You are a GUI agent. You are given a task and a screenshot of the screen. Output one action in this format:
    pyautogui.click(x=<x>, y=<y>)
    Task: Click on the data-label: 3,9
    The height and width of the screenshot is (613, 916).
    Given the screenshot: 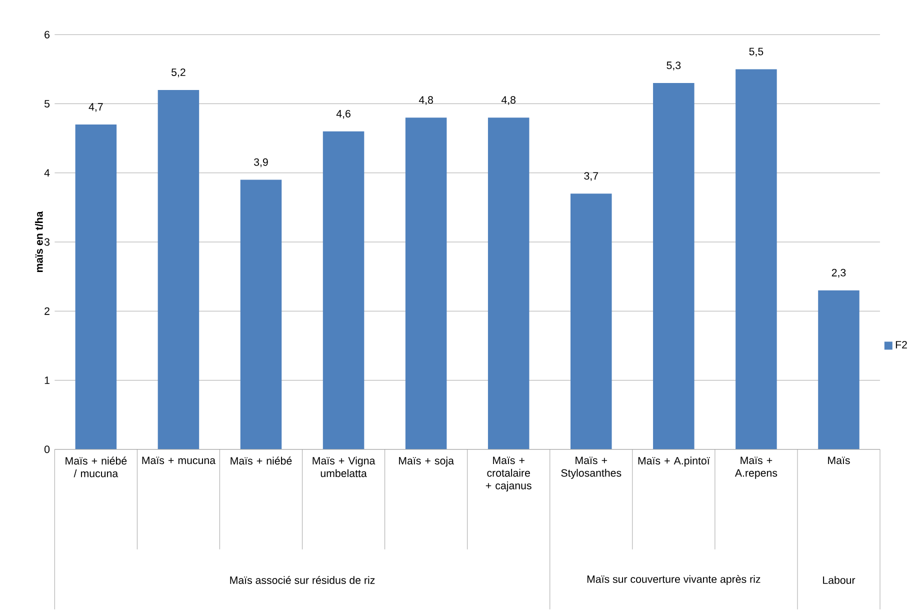 What is the action you would take?
    pyautogui.click(x=261, y=162)
    